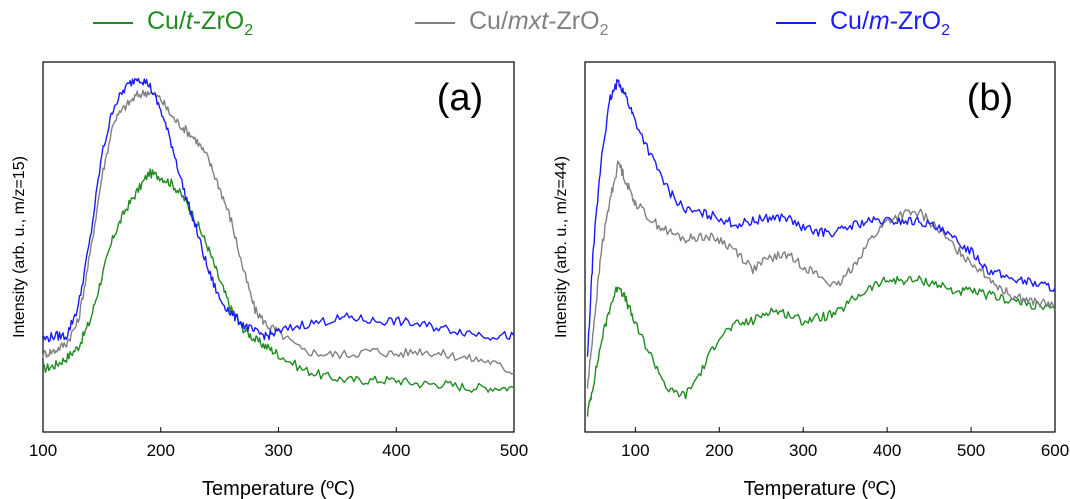 This screenshot has width=1070, height=499. Describe the element at coordinates (1055, 450) in the screenshot. I see `x-tick-label-b-5: 600` at that location.